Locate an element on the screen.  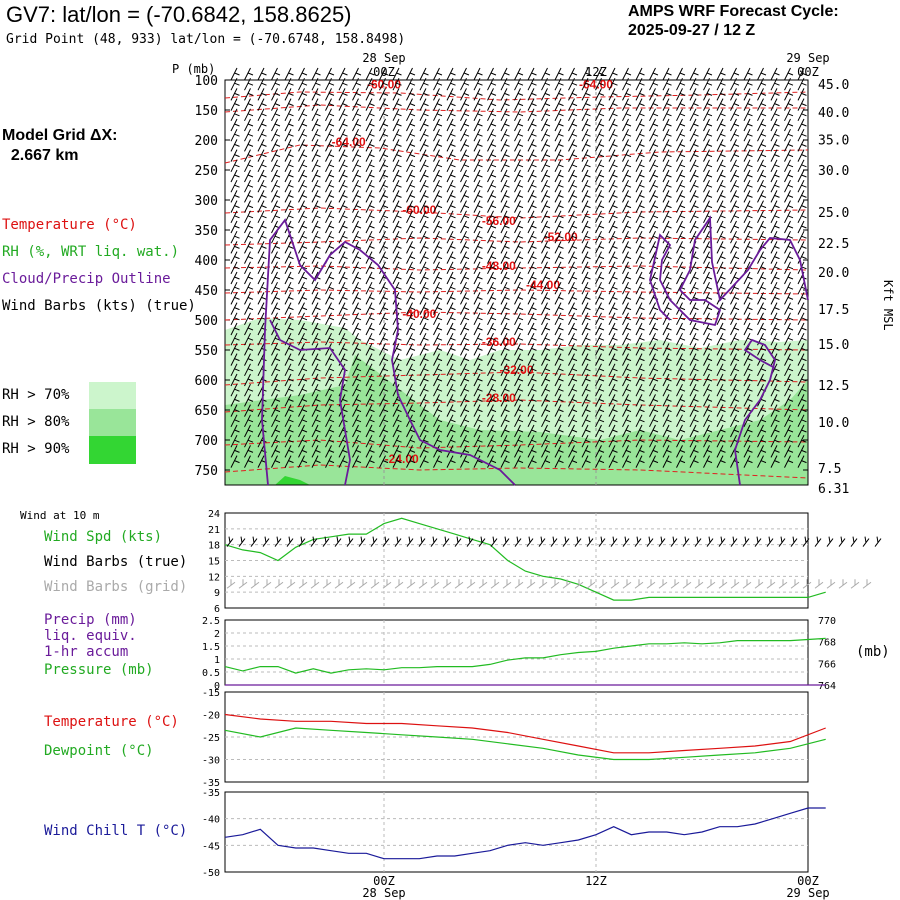
precip-panel-frame is located at coordinates (516, 652).